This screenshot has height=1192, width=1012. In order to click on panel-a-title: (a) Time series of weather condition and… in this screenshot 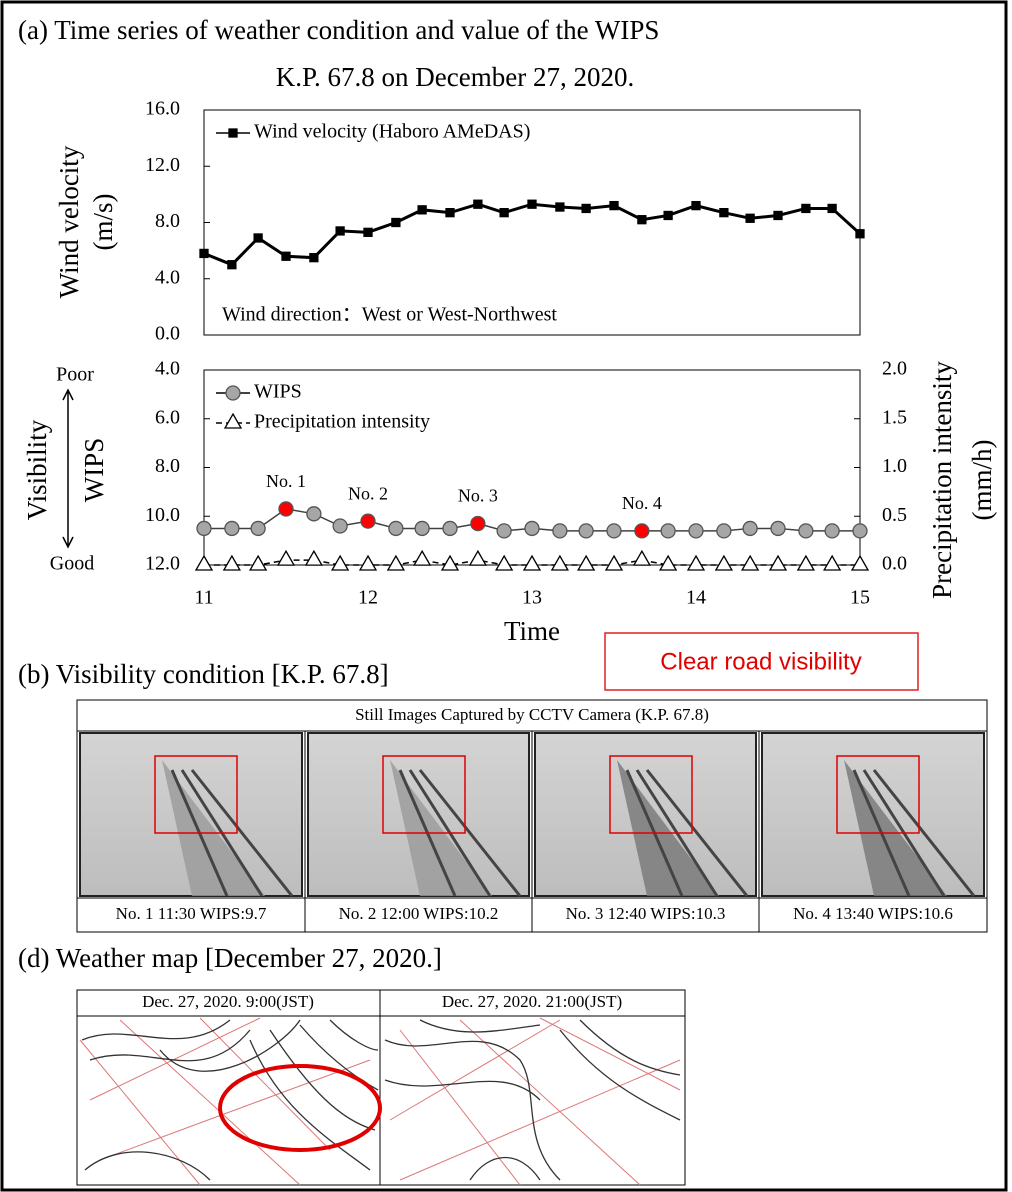, I will do `click(338, 30)`.